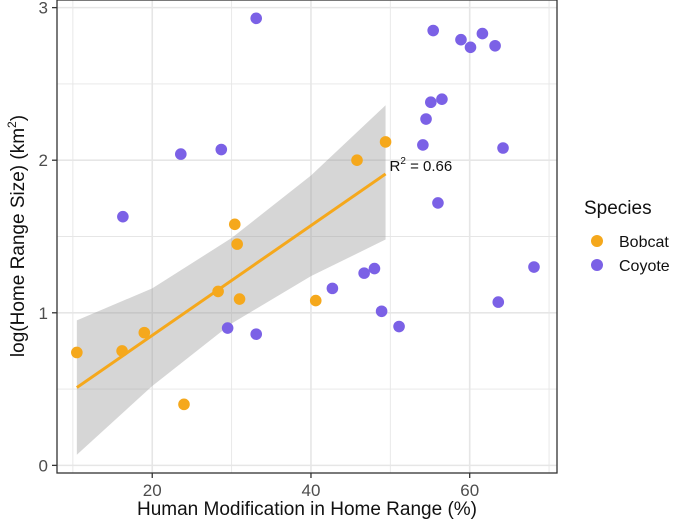 This screenshot has width=685, height=527. I want to click on y-tick-label: 3, so click(43, 9).